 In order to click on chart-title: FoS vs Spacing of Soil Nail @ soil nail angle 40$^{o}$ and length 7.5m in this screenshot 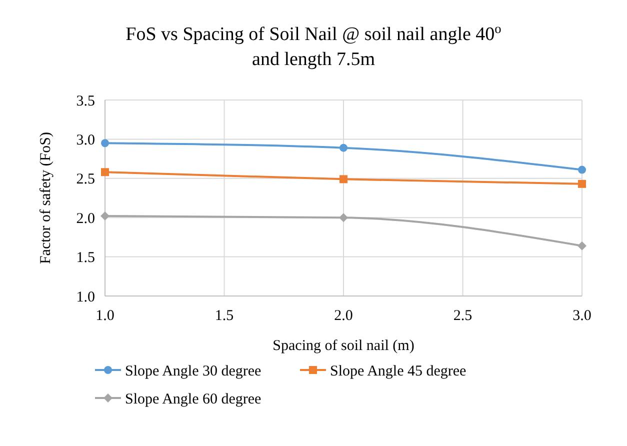, I will do `click(314, 45)`.